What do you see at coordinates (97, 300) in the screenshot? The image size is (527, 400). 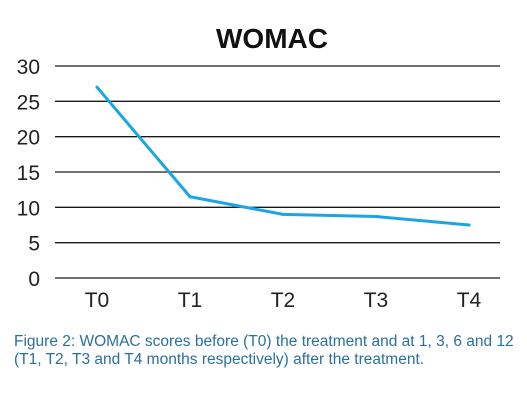 I see `x-tick-label: T0` at bounding box center [97, 300].